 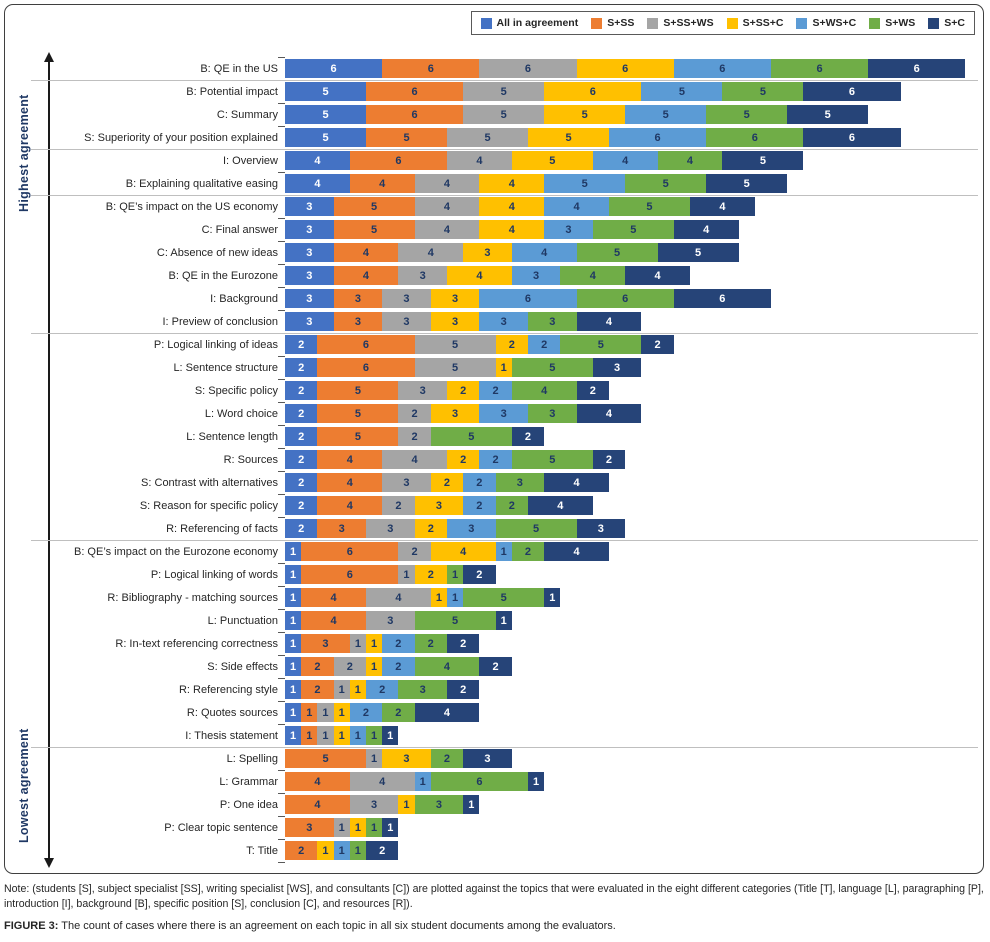 What do you see at coordinates (232, 91) in the screenshot?
I see `category-label: B: Potential impact` at bounding box center [232, 91].